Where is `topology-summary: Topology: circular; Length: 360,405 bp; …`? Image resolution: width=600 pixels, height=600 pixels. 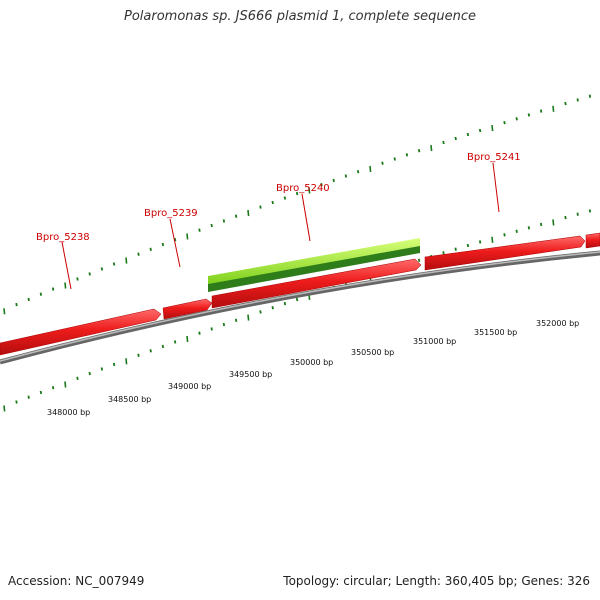
topology-summary: Topology: circular; Length: 360,405 bp; … is located at coordinates (436, 581).